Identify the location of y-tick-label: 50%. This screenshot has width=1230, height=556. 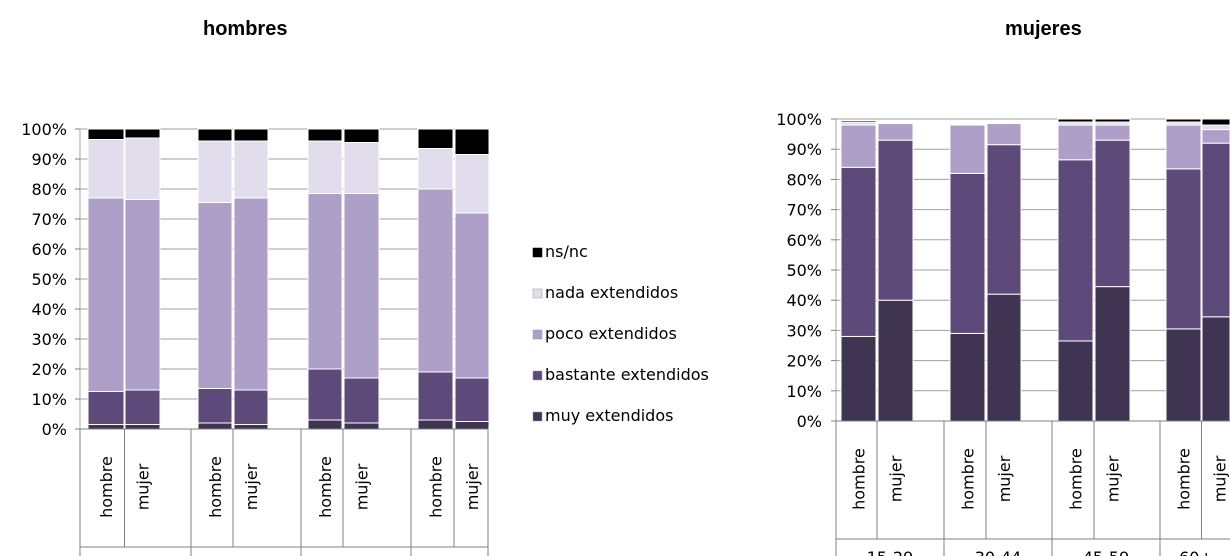
(49, 279).